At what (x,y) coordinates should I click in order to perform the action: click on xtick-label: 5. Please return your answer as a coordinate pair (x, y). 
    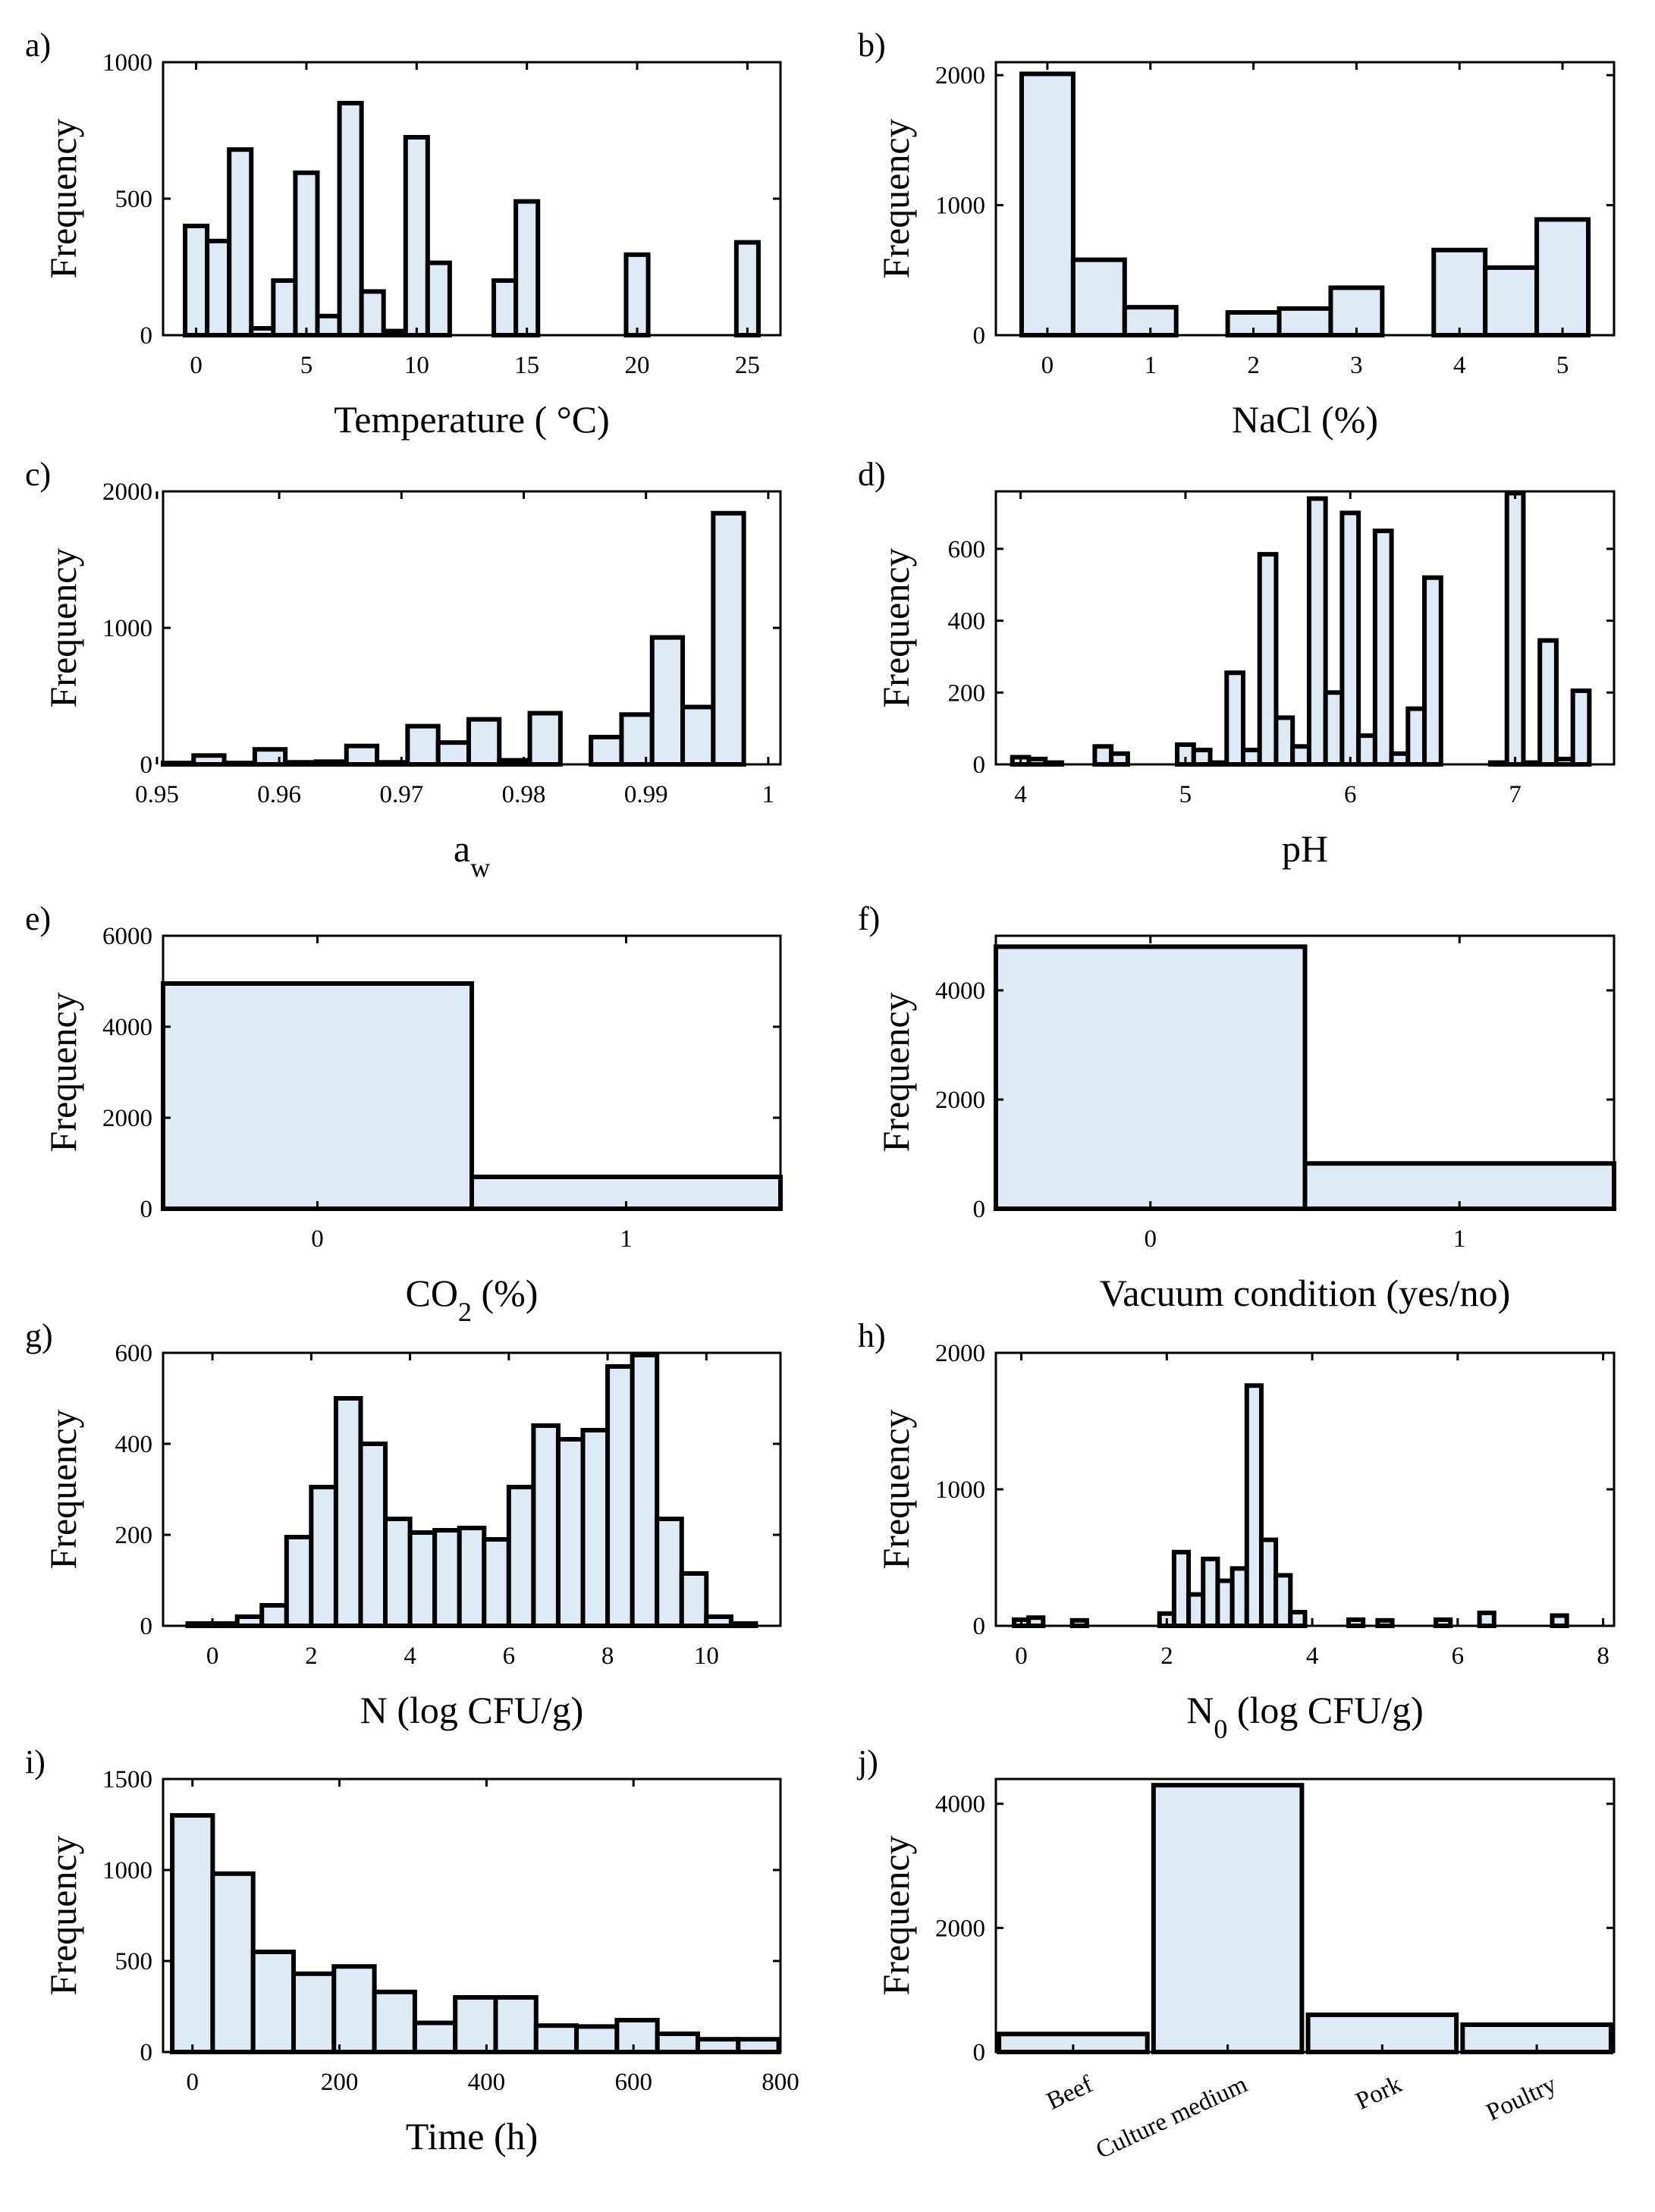
    Looking at the image, I should click on (306, 365).